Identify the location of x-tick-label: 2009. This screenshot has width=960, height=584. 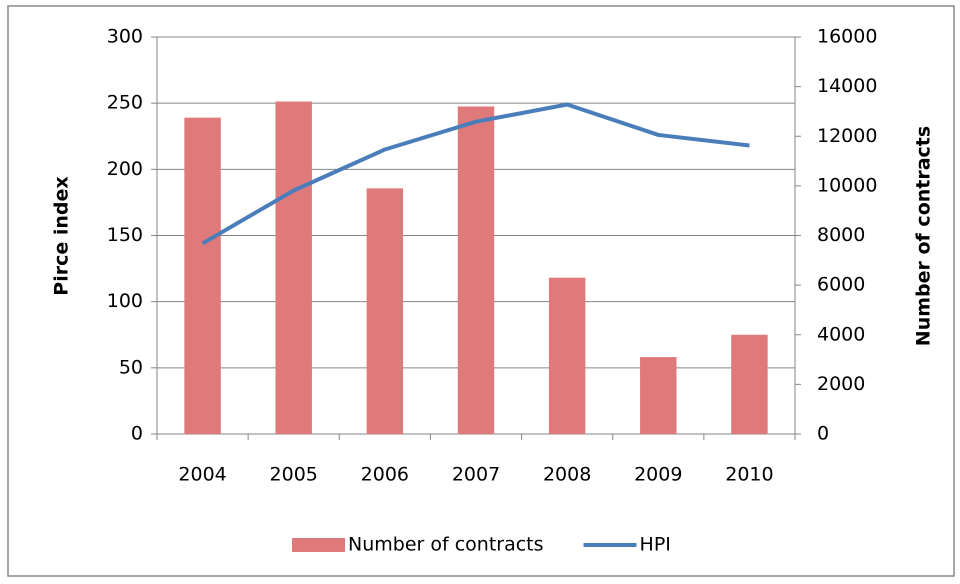
(658, 475).